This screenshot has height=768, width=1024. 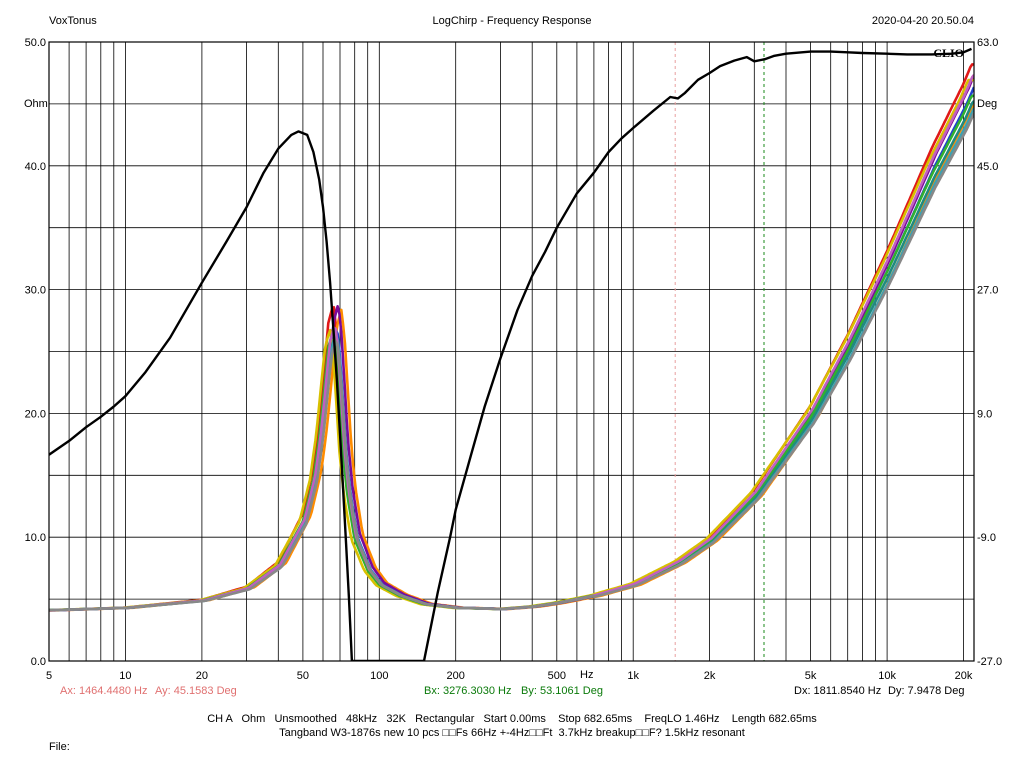 I want to click on file-label: File:, so click(x=59, y=747).